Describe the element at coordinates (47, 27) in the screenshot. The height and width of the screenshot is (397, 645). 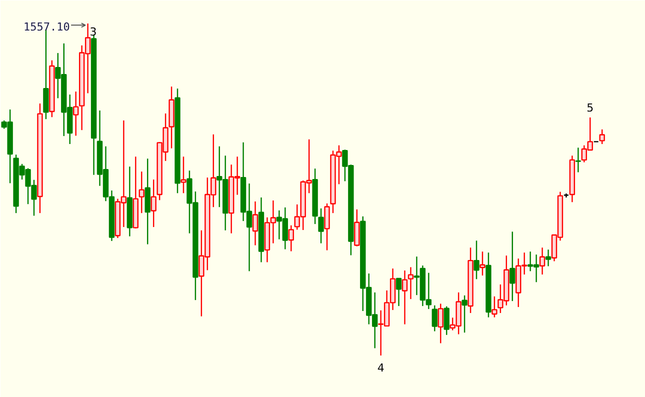
I see `annotation: 1557.10` at that location.